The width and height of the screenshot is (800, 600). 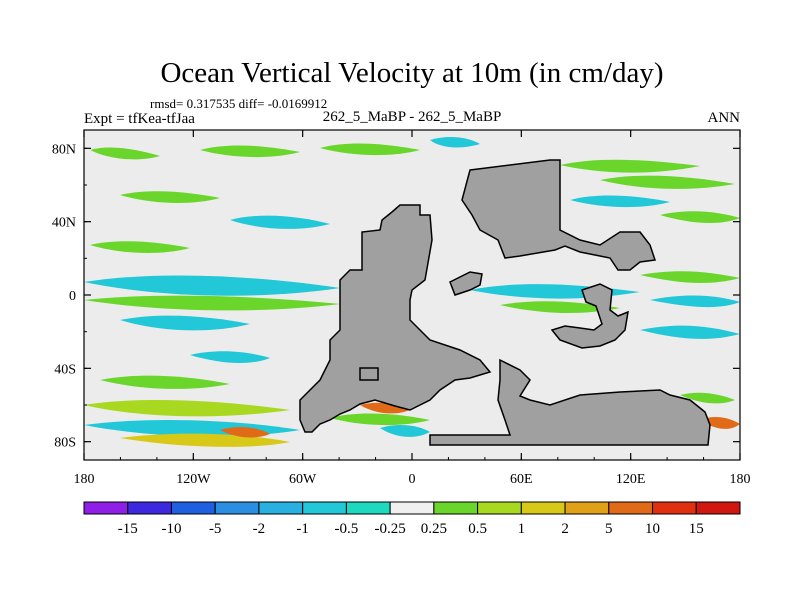 What do you see at coordinates (64, 223) in the screenshot?
I see `y-tick-label: 40N` at bounding box center [64, 223].